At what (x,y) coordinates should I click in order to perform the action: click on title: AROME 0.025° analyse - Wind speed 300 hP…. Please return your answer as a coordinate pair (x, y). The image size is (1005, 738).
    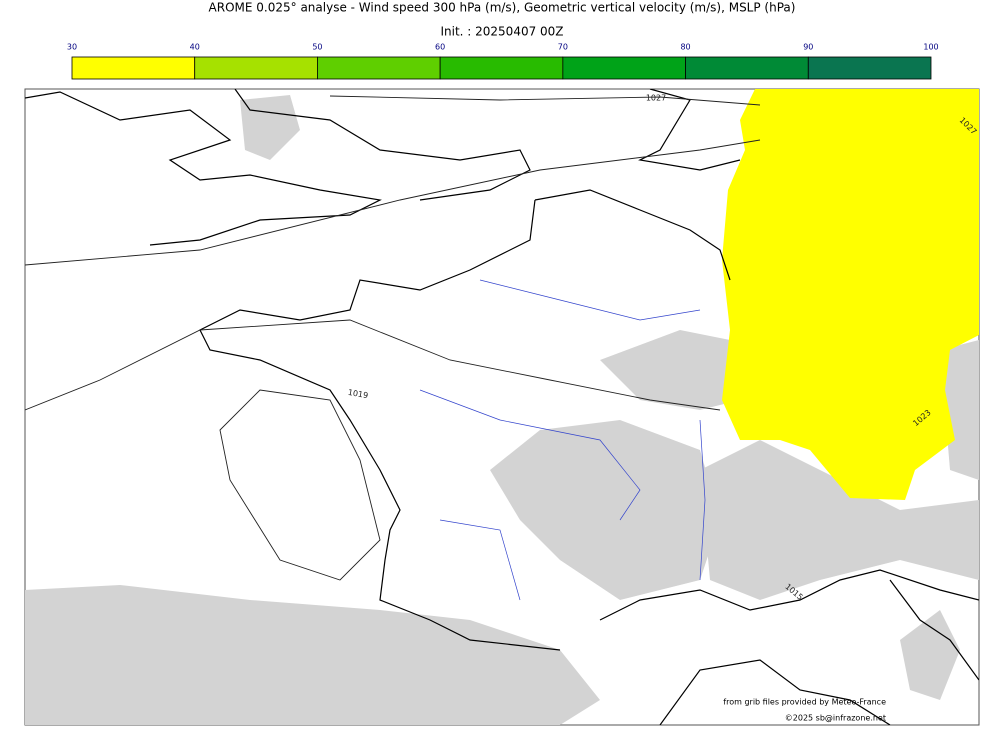
    Looking at the image, I should click on (502, 8).